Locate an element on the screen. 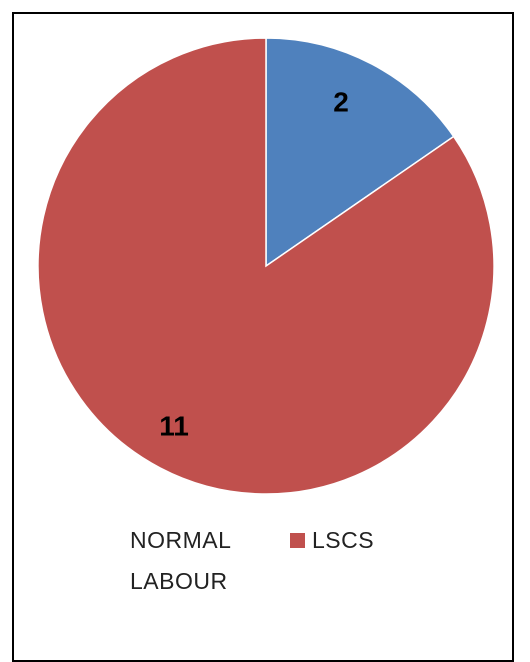  pie-slice-normal-labour is located at coordinates (360, 152).